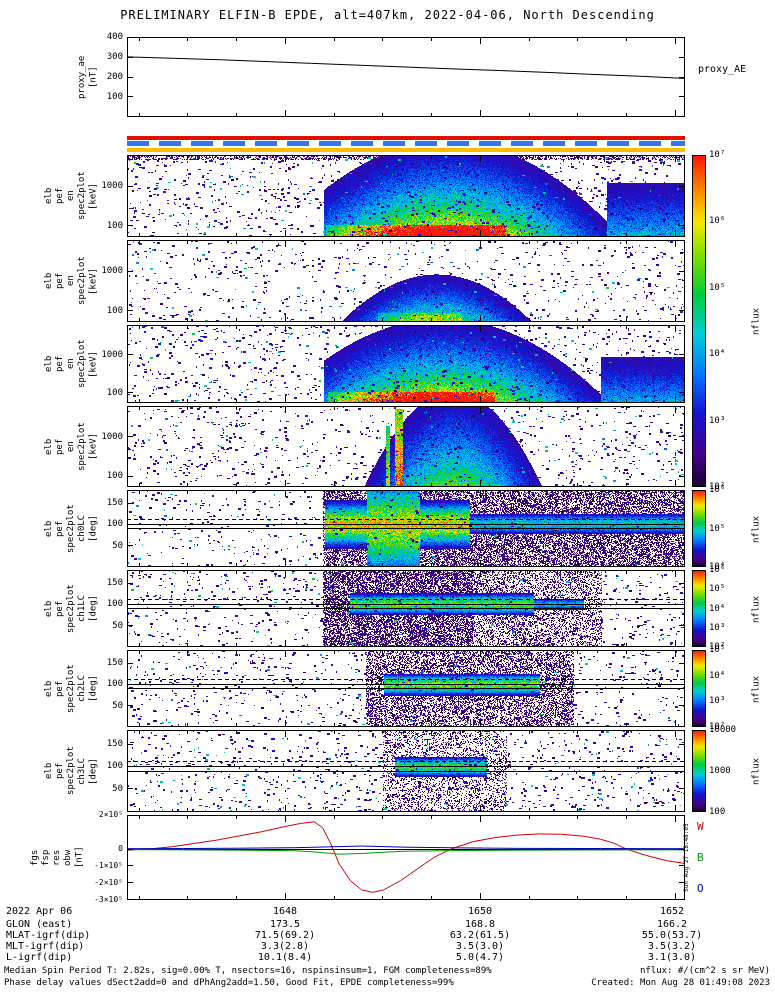  Describe the element at coordinates (285, 935) in the screenshot. I see `footer-row-value: 71.5(69.2)` at that location.